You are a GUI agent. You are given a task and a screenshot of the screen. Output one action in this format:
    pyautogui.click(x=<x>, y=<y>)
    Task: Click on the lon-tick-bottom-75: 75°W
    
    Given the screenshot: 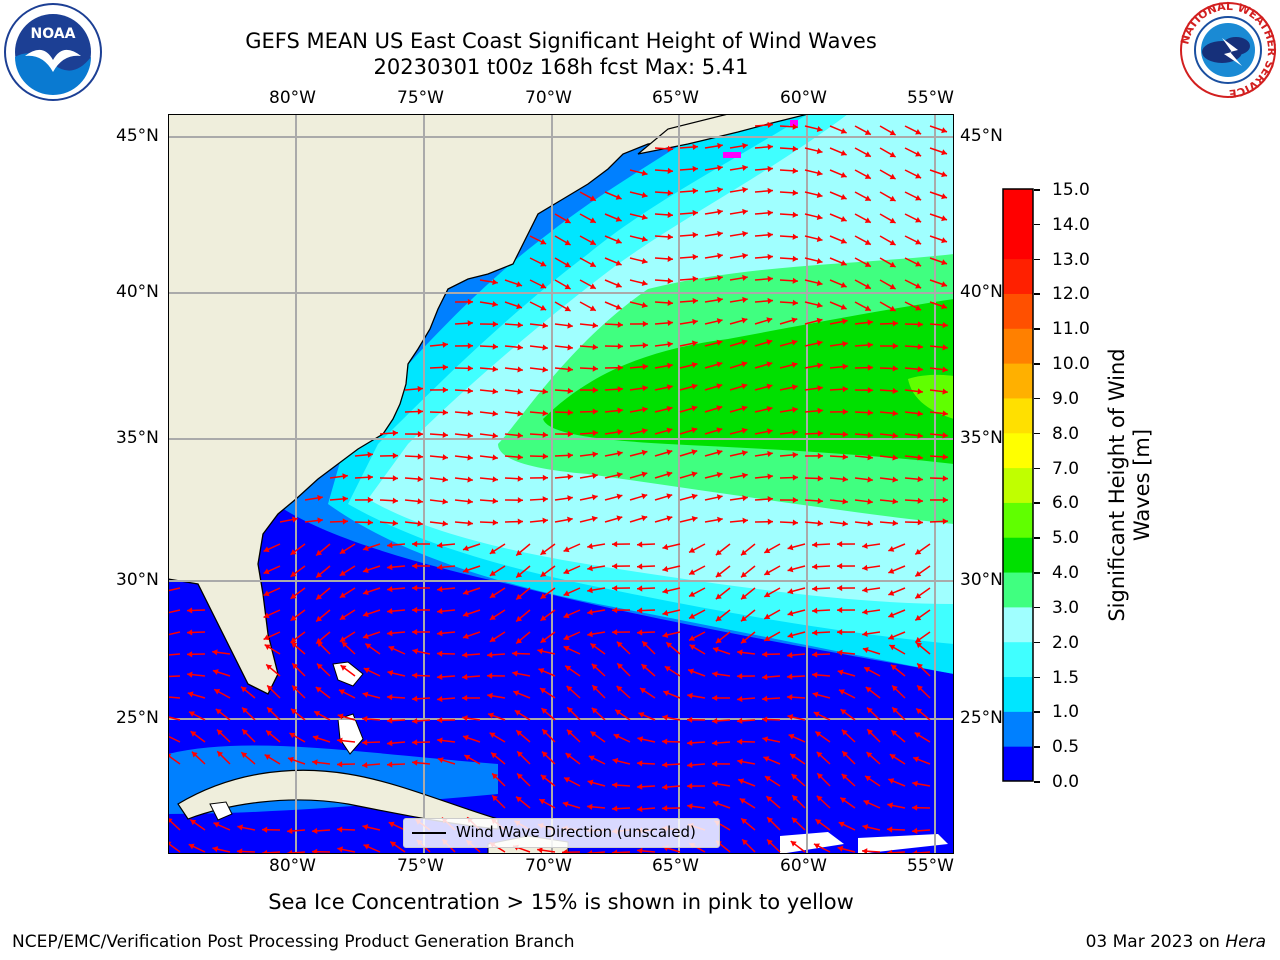 What is the action you would take?
    pyautogui.click(x=420, y=866)
    